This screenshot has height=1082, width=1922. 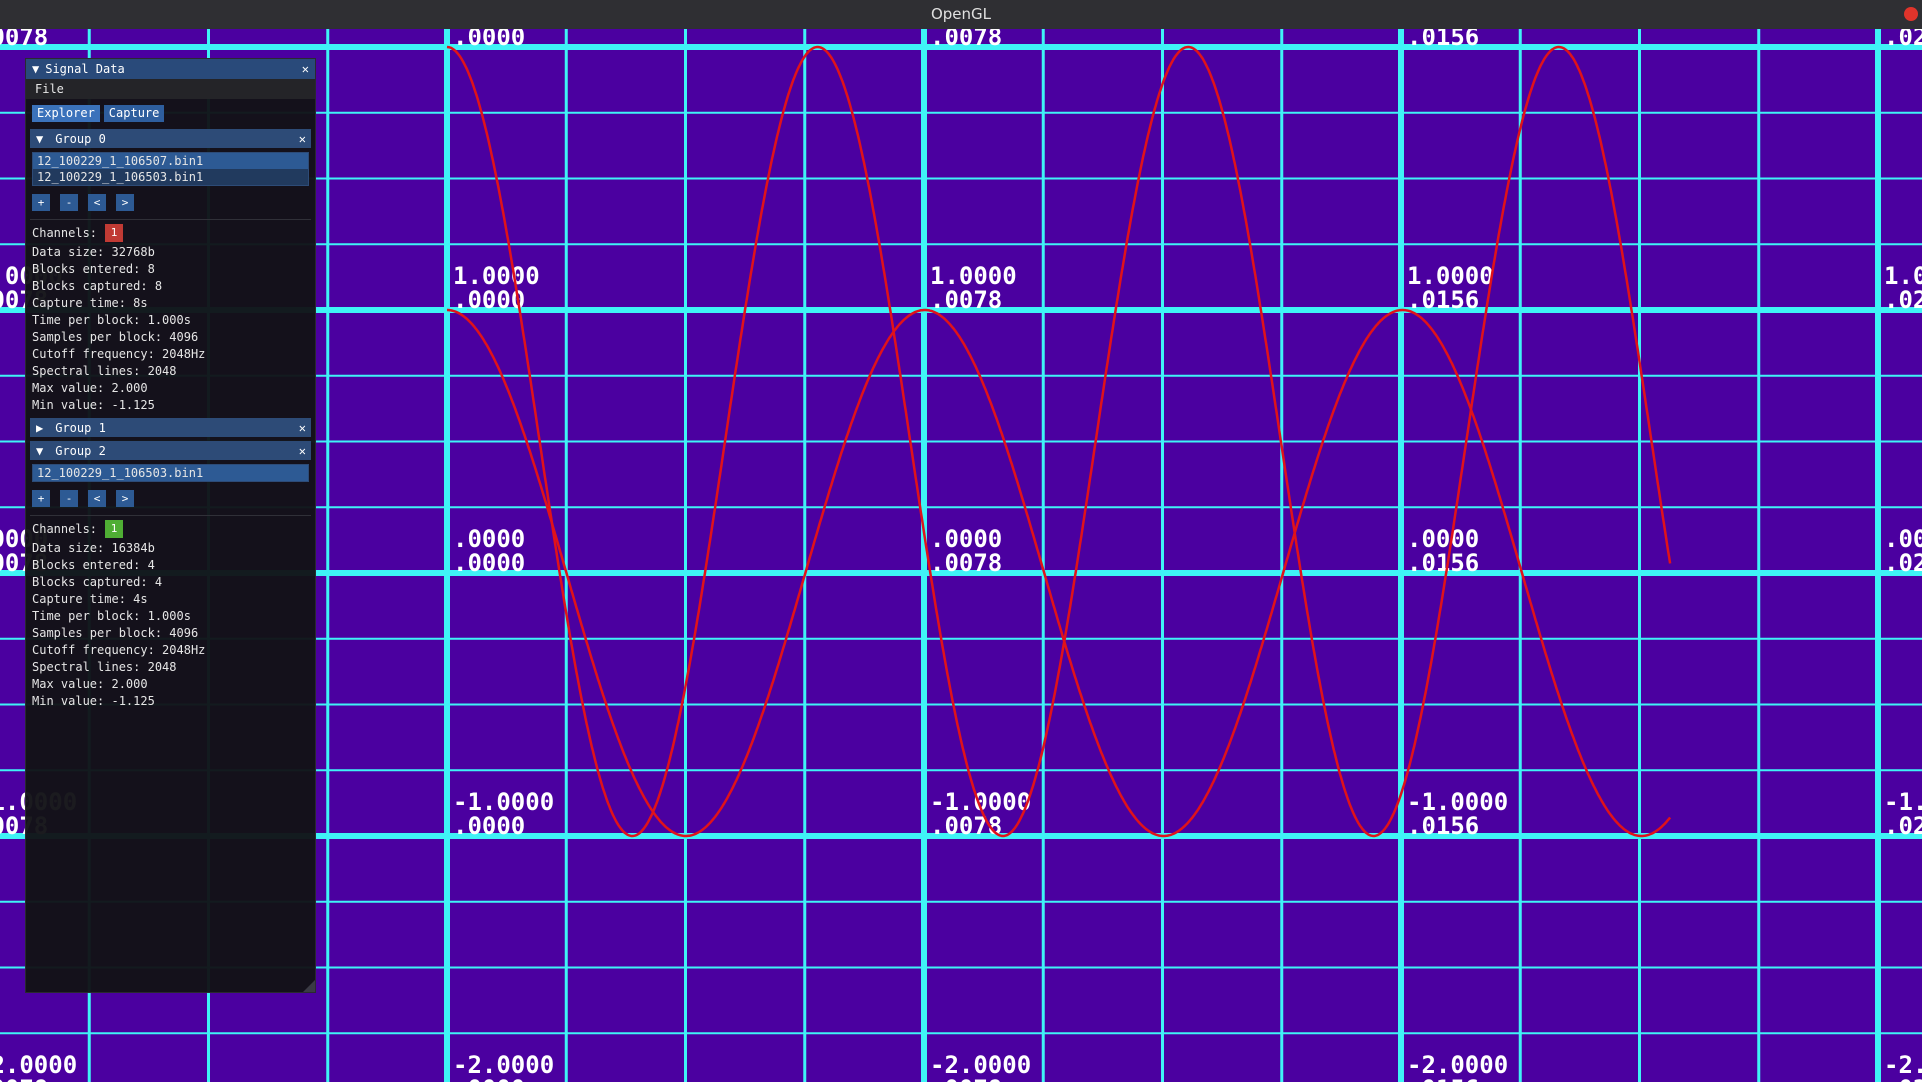 What do you see at coordinates (49, 89) in the screenshot?
I see `menu-file: File` at bounding box center [49, 89].